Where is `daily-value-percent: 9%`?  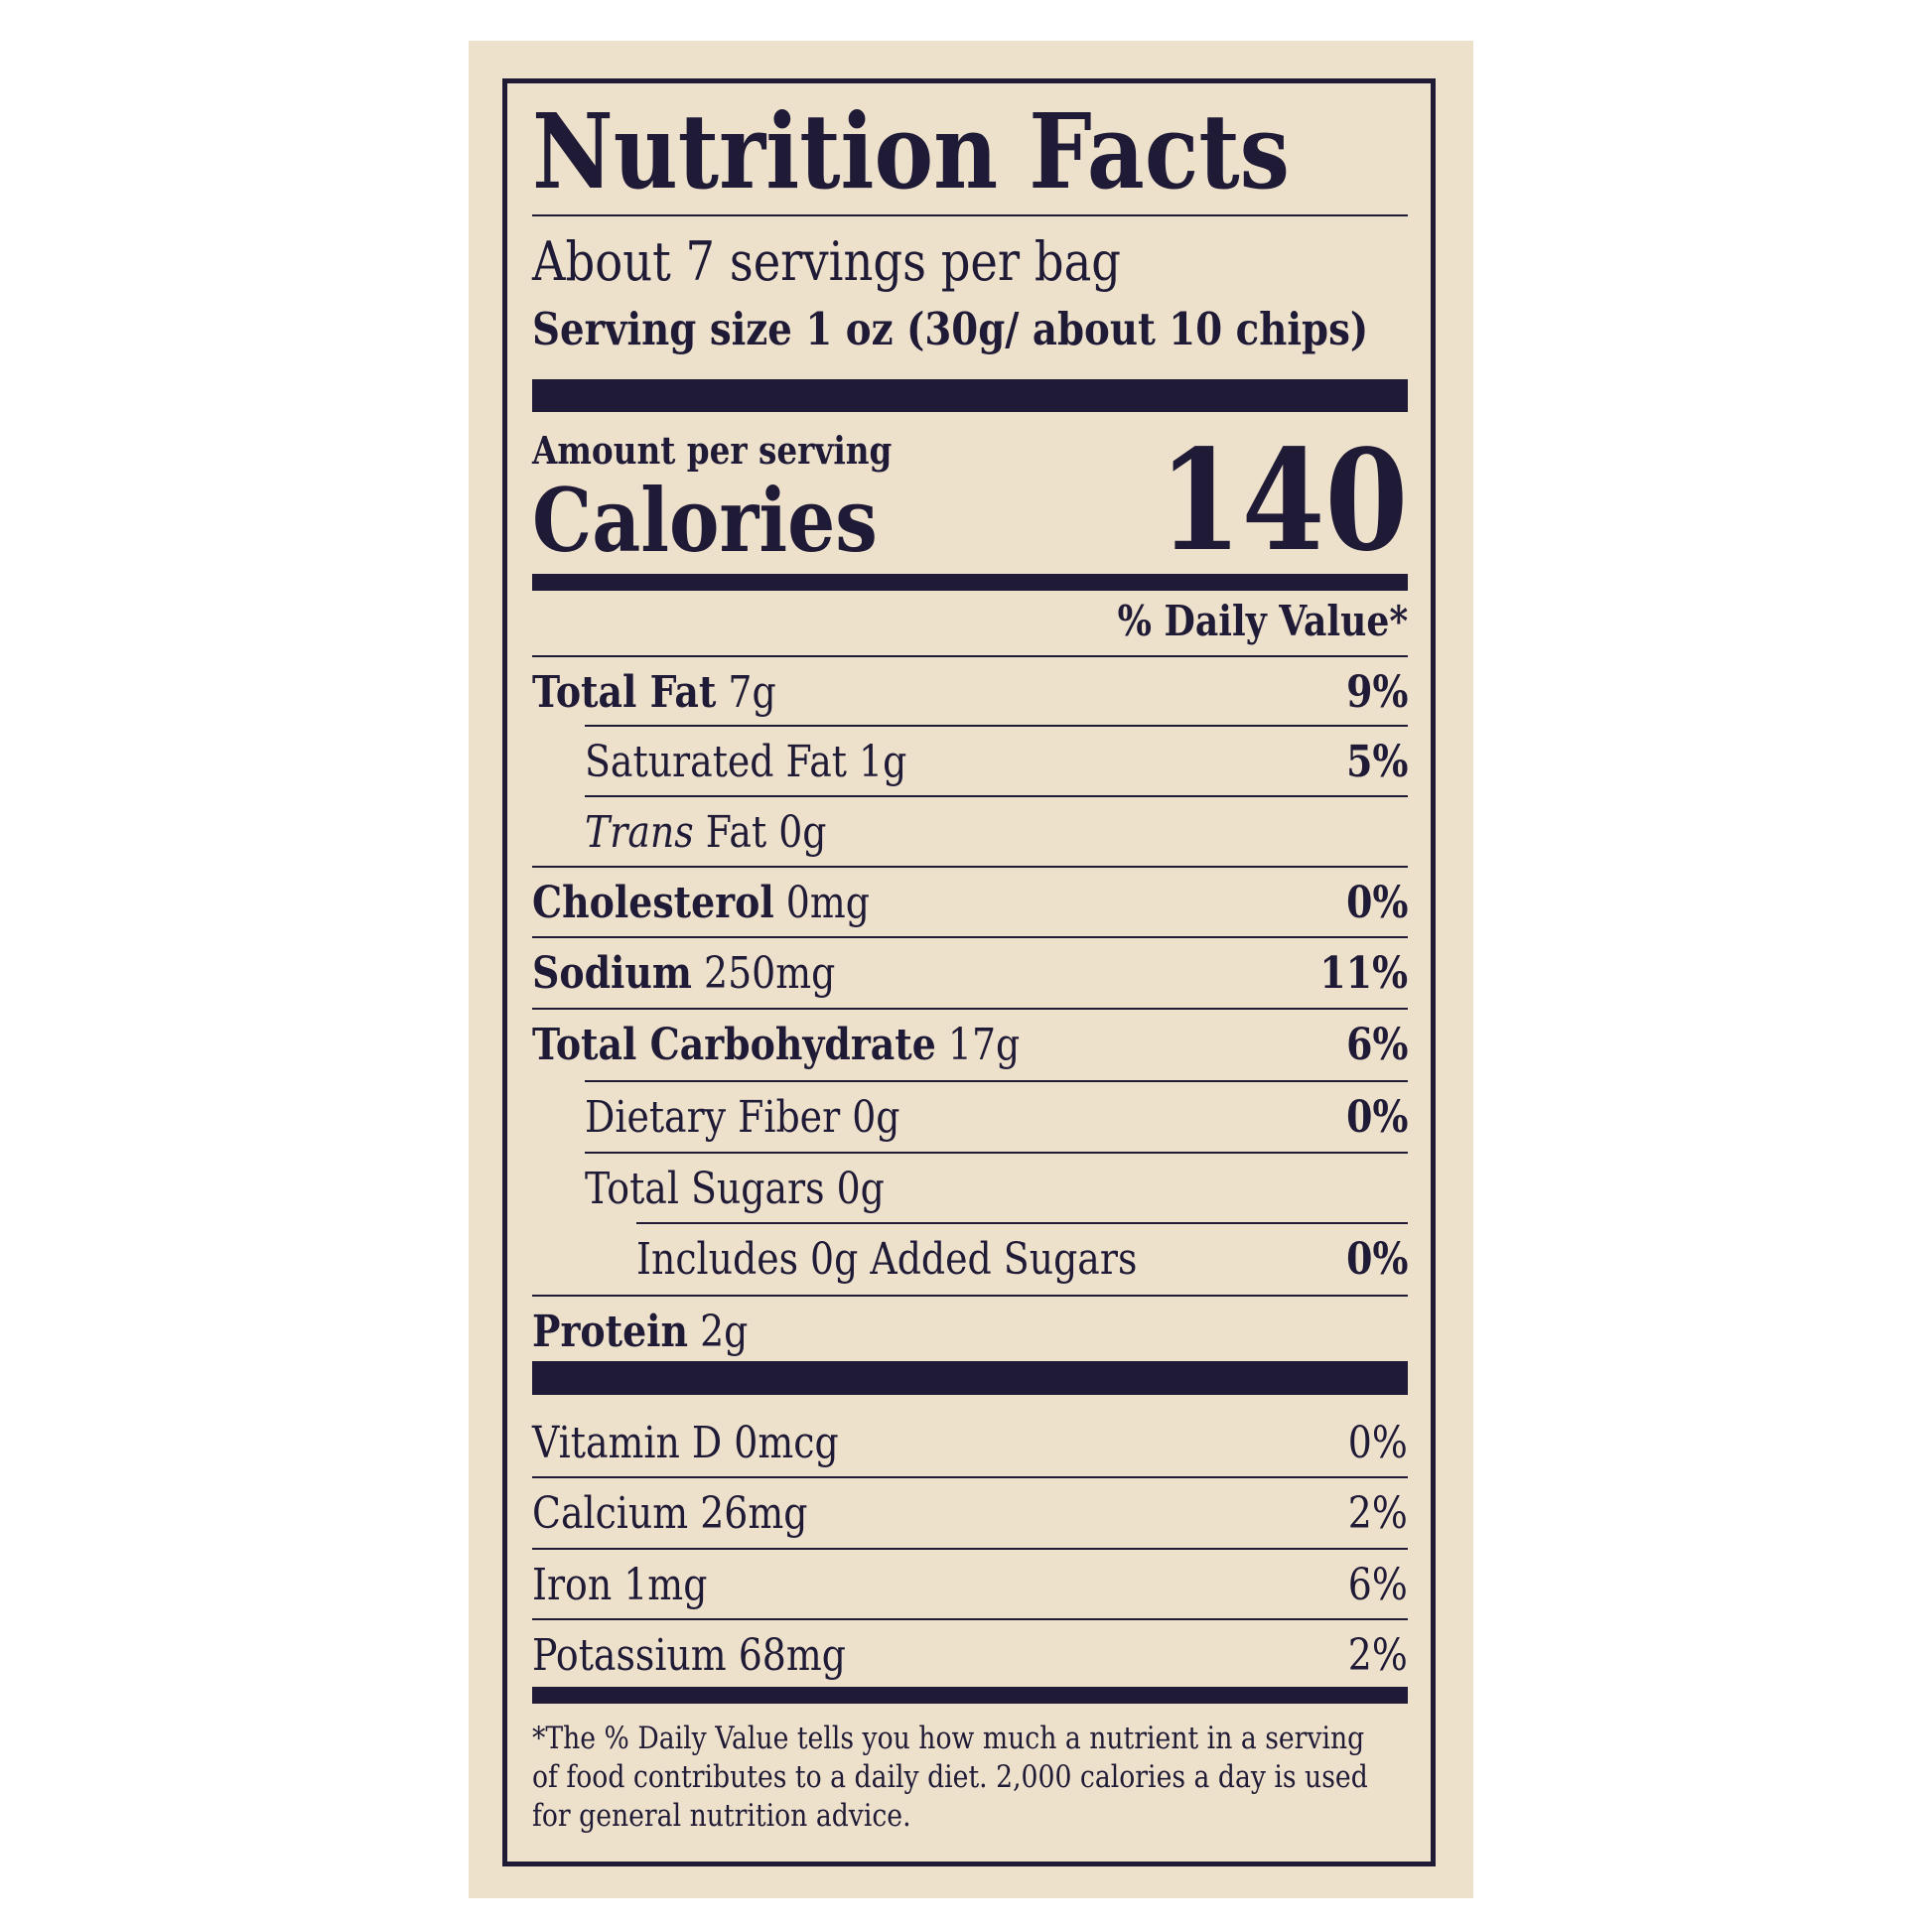 daily-value-percent: 9% is located at coordinates (1377, 692).